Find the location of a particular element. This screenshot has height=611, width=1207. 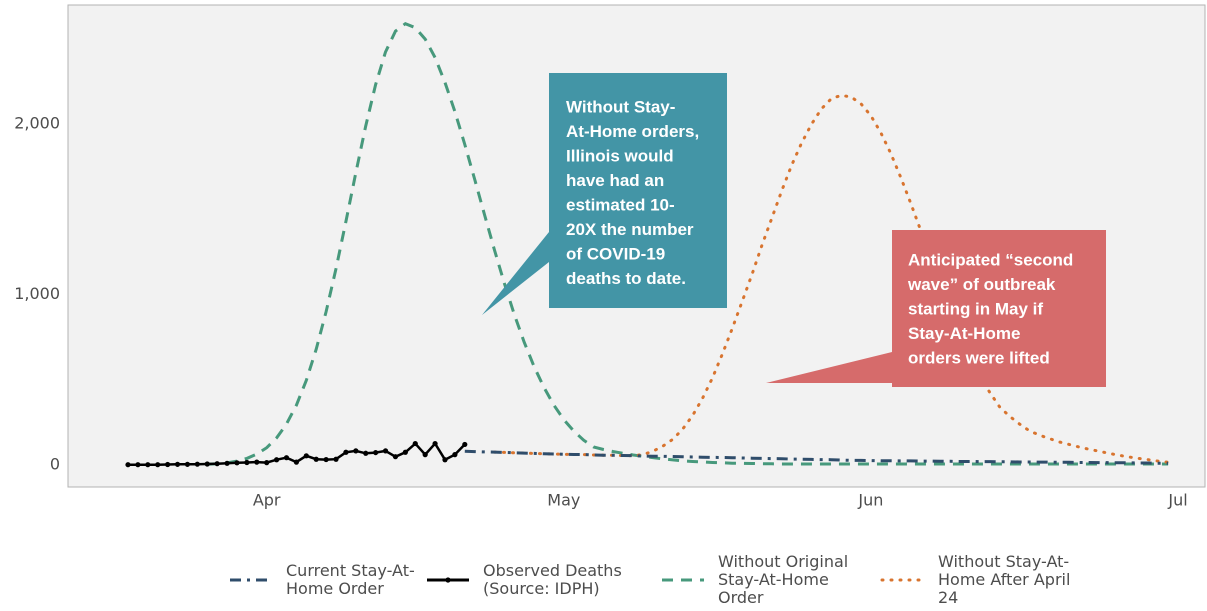

legend-marker is located at coordinates (448, 579).